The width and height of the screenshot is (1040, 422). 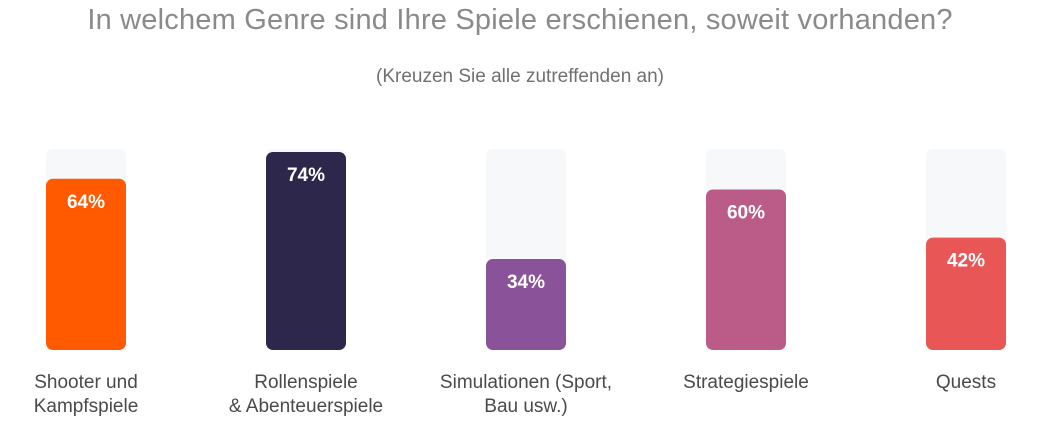 I want to click on chart-subtitle: (Kreuzen Sie alle zutreffenden an), so click(x=520, y=76).